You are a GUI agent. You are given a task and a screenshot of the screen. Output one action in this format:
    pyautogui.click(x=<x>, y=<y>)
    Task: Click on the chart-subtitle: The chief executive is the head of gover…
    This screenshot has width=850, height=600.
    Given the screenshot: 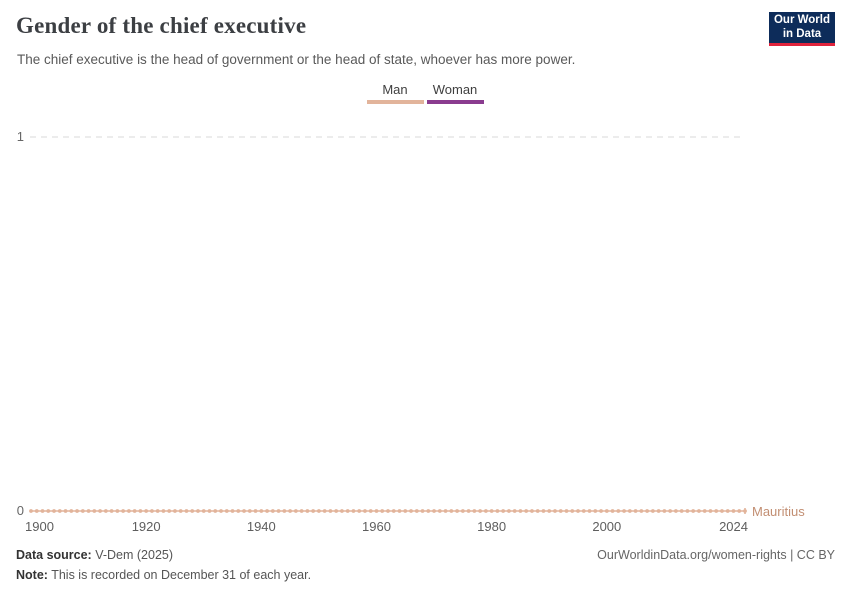 What is the action you would take?
    pyautogui.click(x=296, y=59)
    